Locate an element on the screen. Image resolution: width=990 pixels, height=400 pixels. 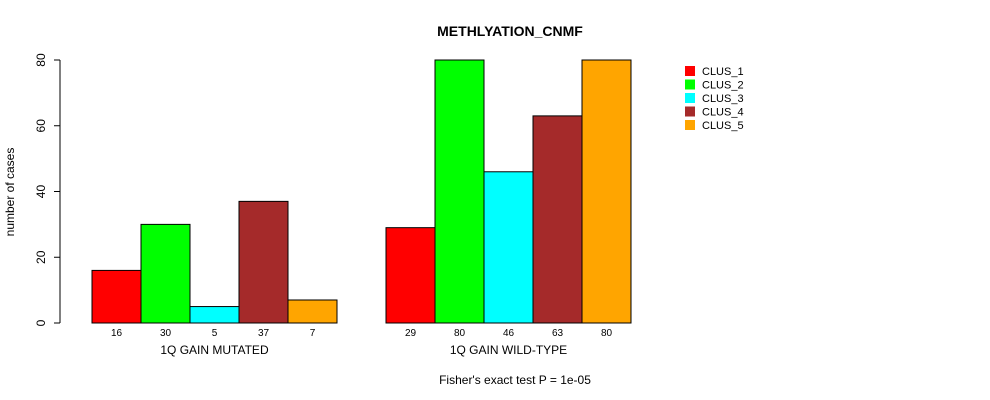
bar-count-label: 63 is located at coordinates (558, 333).